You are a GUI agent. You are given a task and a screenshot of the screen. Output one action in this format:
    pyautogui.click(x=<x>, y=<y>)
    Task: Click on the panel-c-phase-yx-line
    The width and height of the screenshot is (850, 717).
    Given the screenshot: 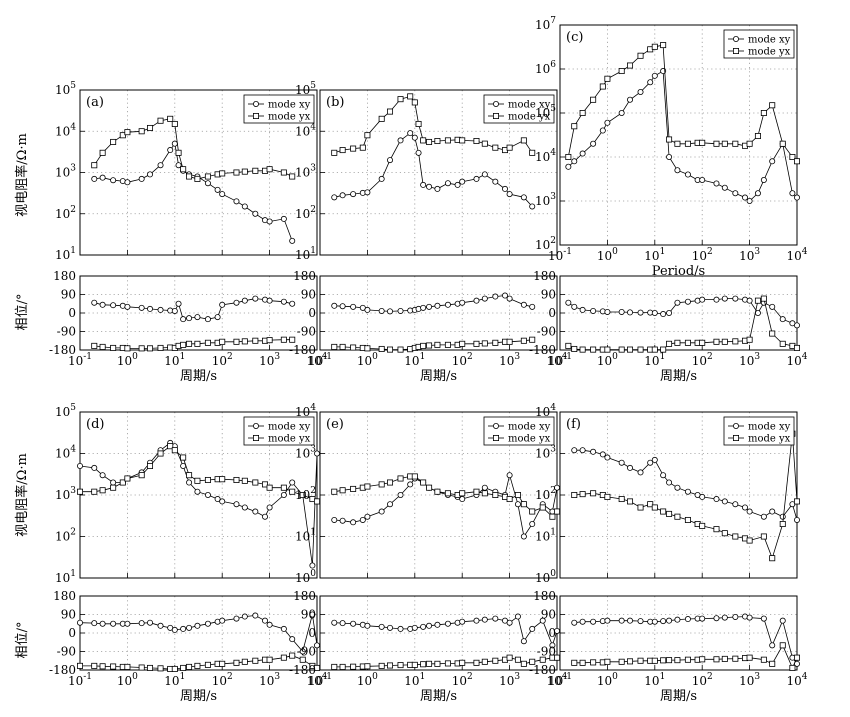 What is the action you would take?
    pyautogui.click(x=683, y=324)
    